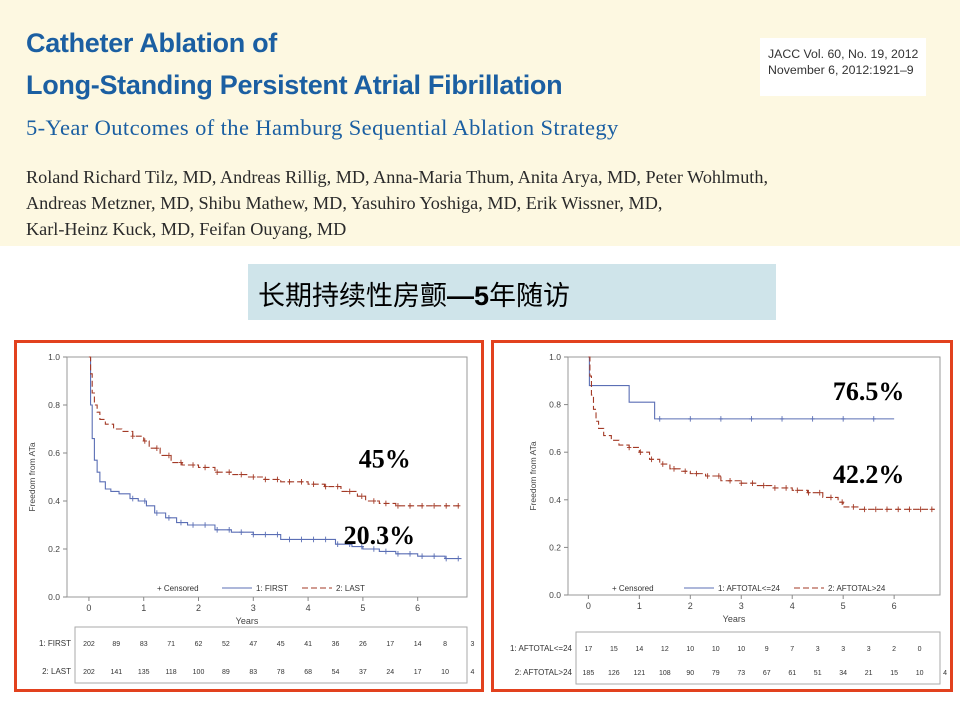 This screenshot has width=960, height=720. I want to click on x-tick-label: 3, so click(741, 606).